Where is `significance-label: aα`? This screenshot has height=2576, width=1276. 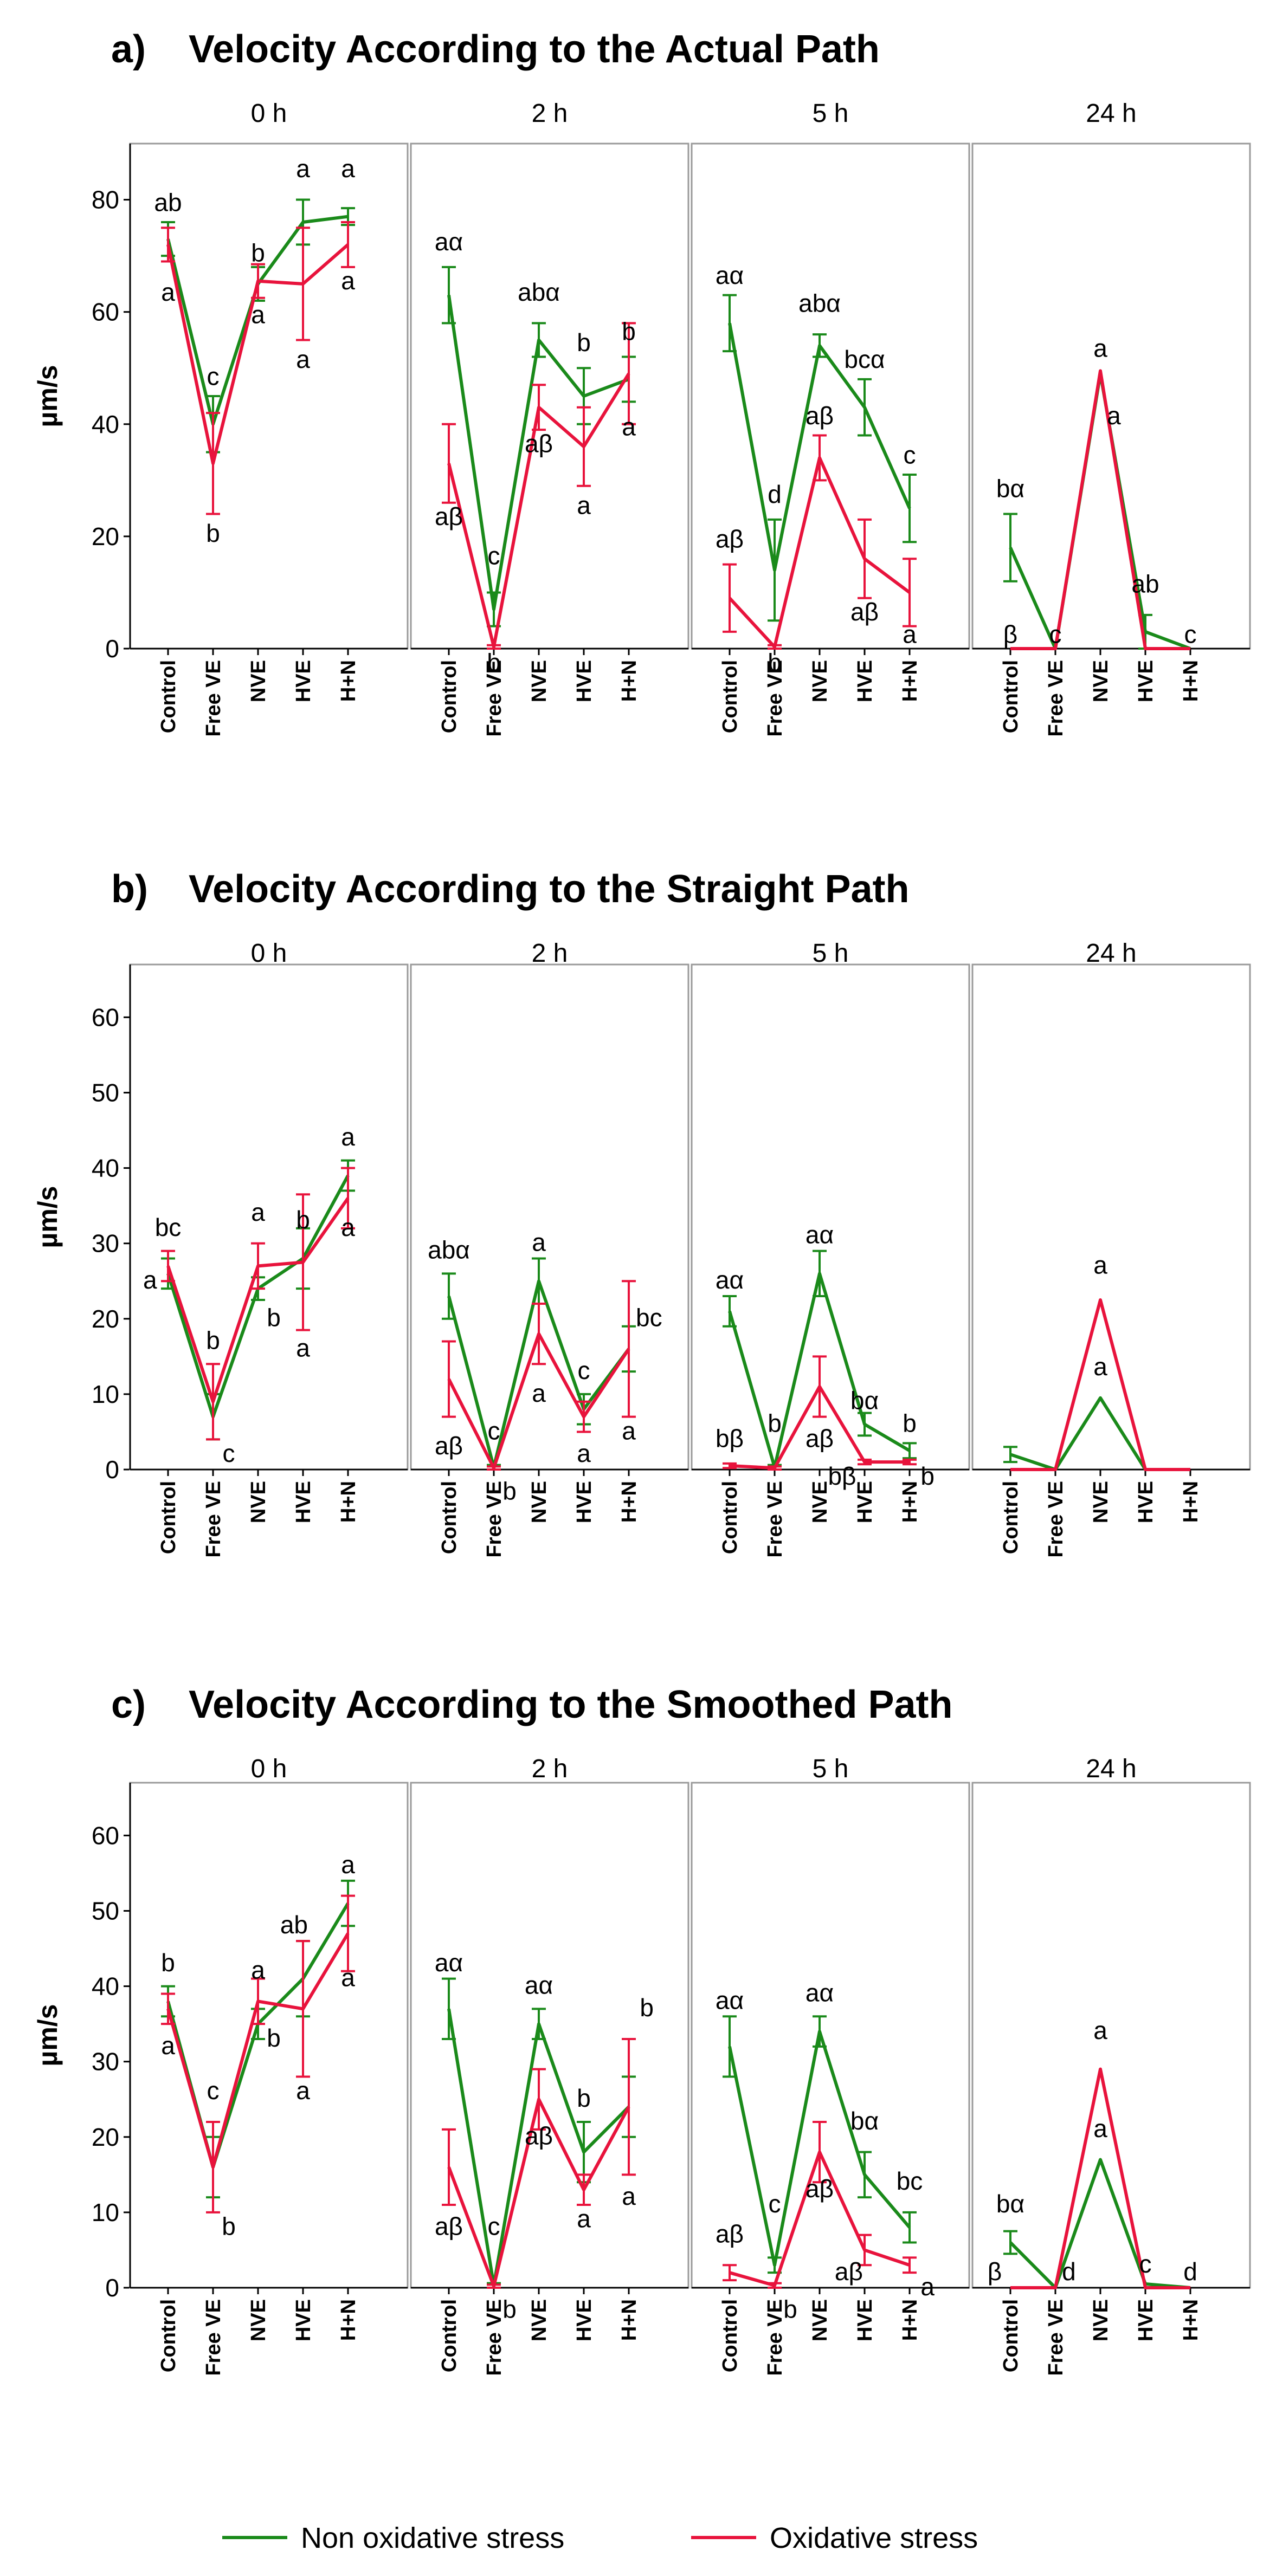
significance-label: aα is located at coordinates (539, 1985).